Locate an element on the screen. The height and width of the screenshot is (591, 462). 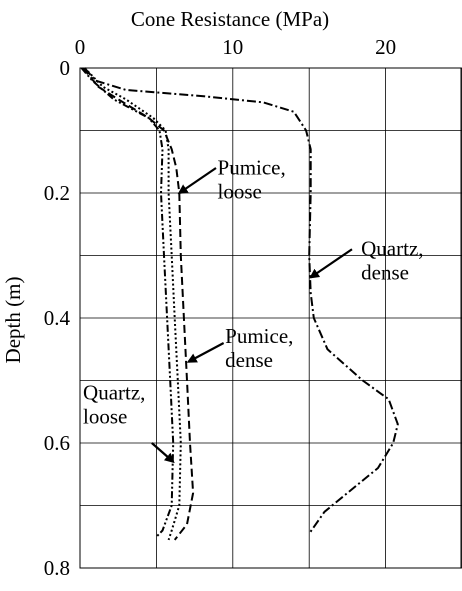
chart-title: Cone Resistance (MPa) is located at coordinates (230, 19).